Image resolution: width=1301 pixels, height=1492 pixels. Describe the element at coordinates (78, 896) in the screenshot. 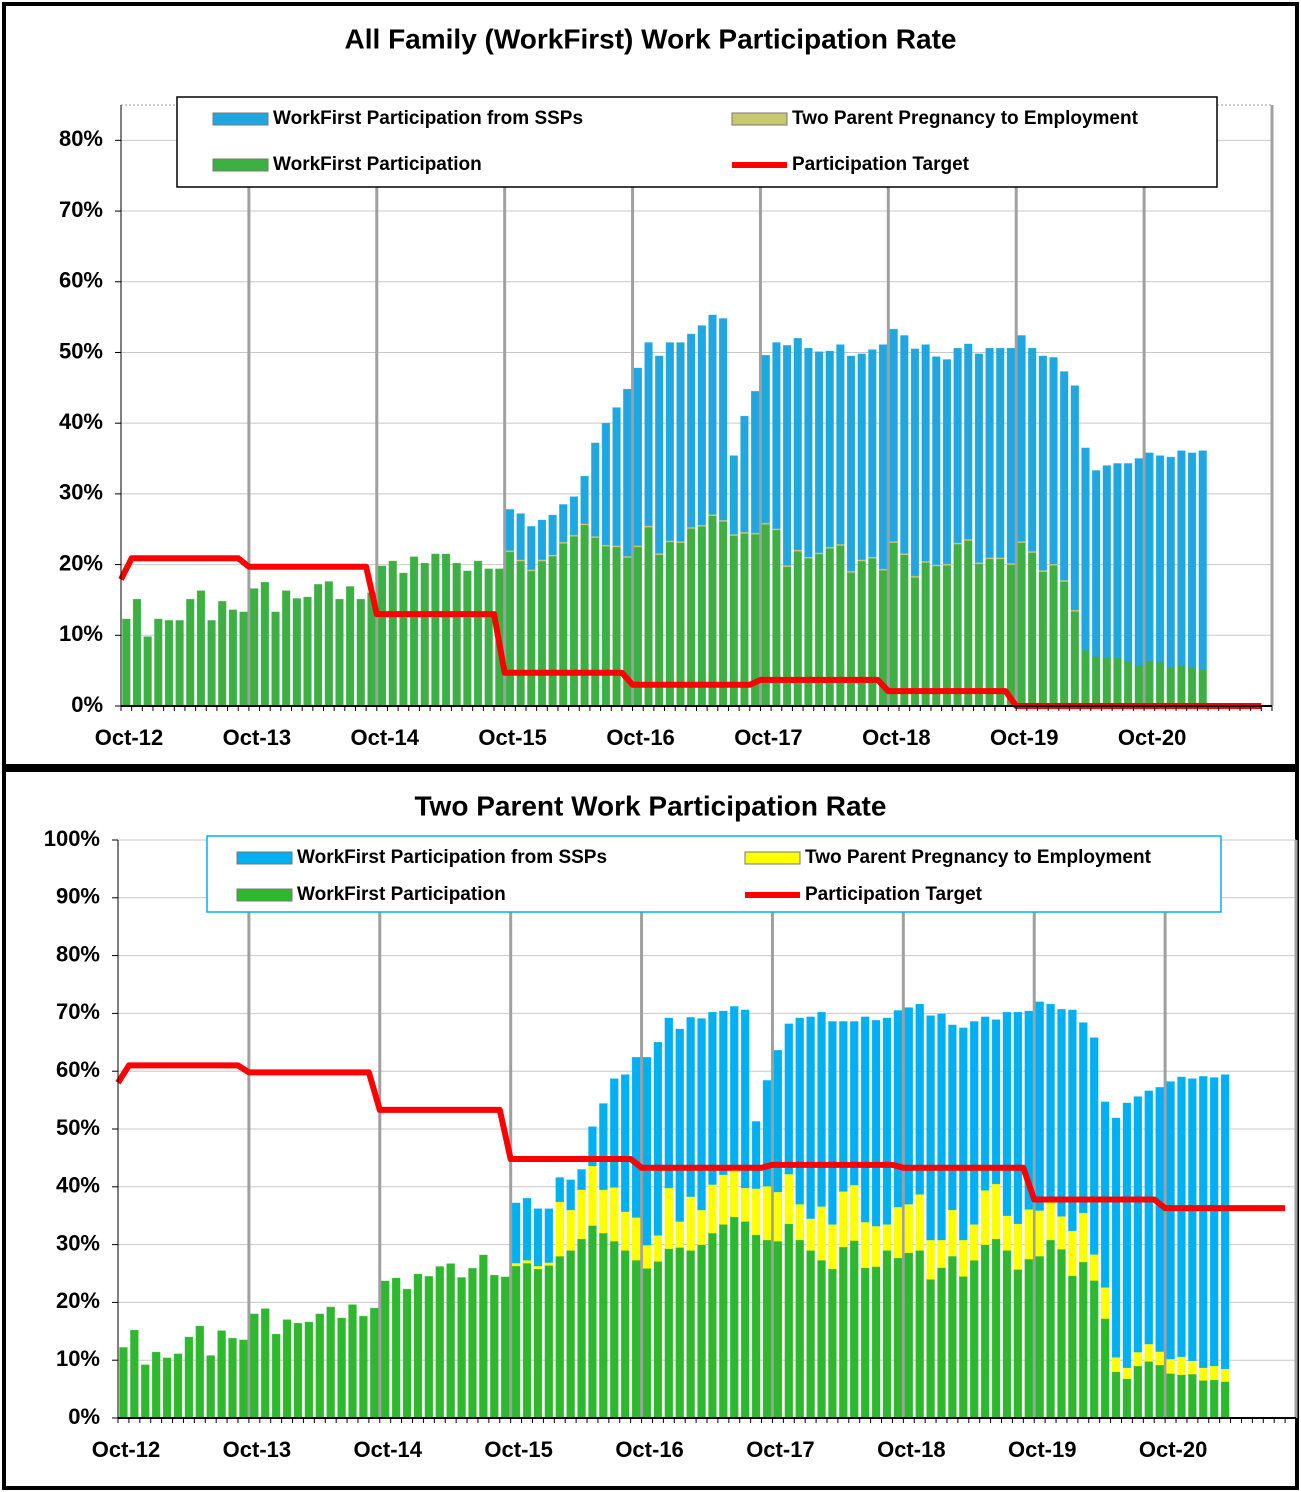

I see `y-tick-label: 90%` at that location.